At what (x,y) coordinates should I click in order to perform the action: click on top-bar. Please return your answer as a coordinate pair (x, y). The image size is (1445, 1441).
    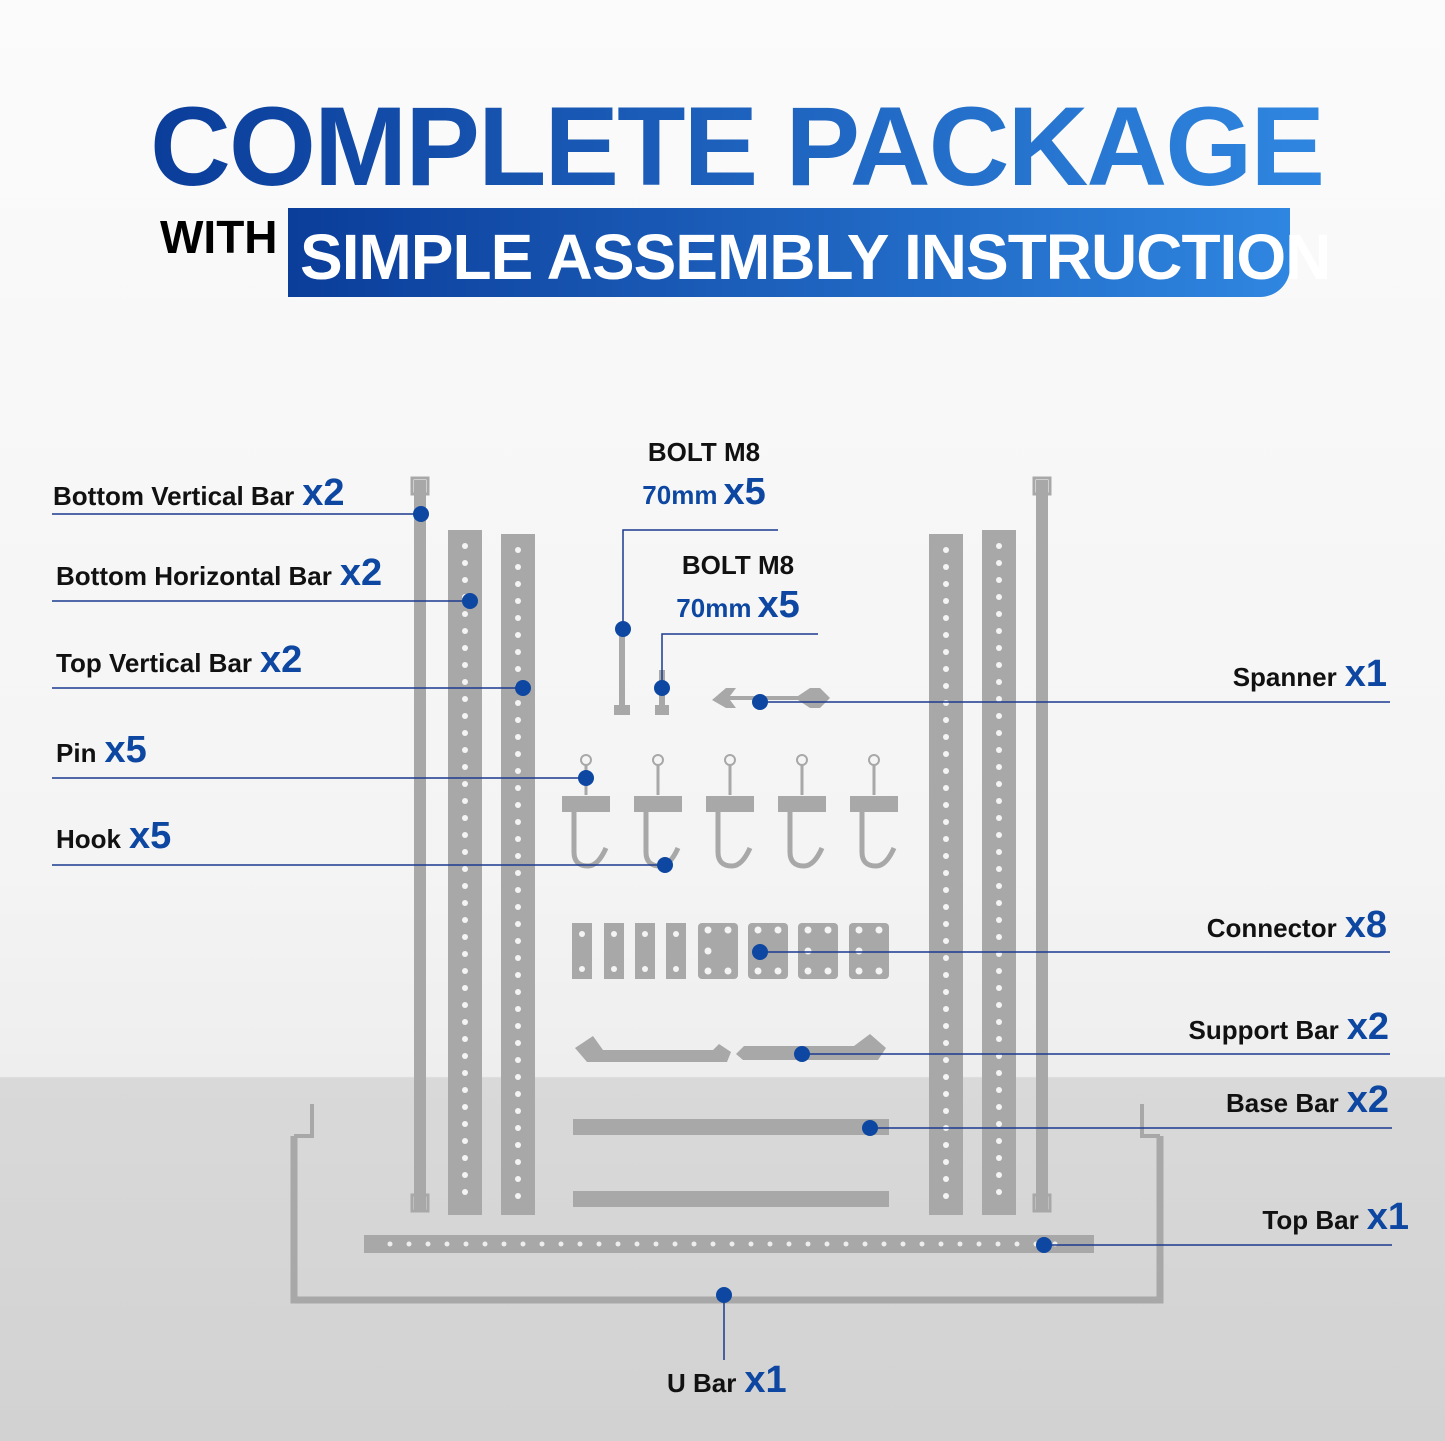
    Looking at the image, I should click on (729, 1244).